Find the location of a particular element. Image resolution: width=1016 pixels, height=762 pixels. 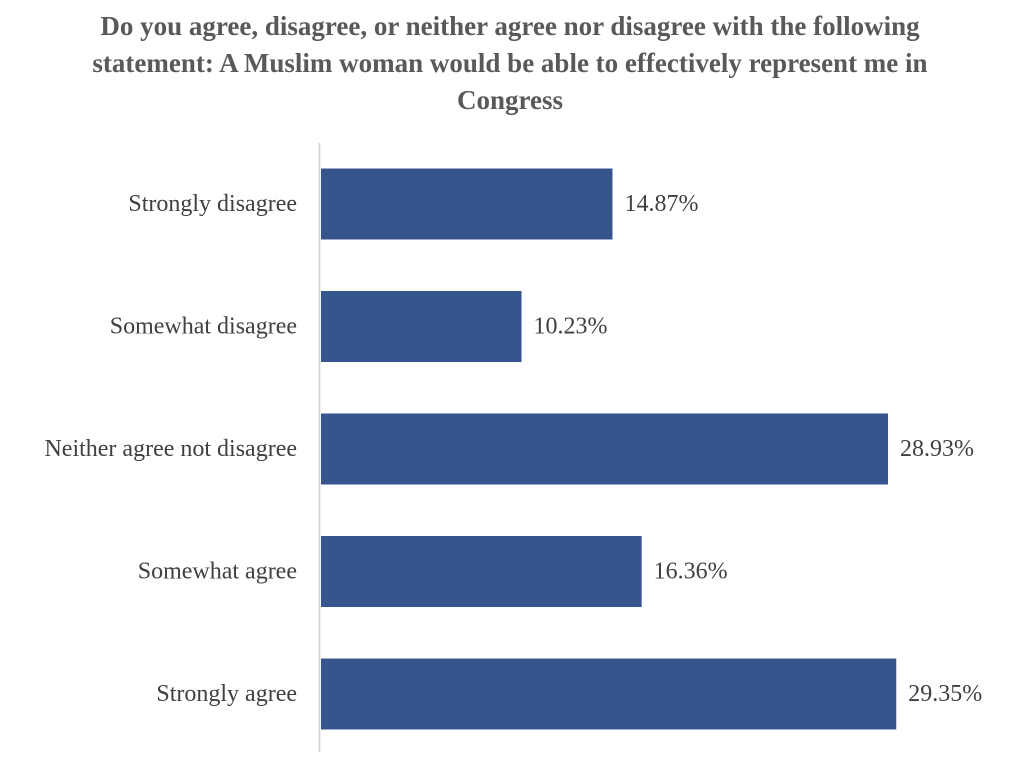

value-label: 28.93% is located at coordinates (937, 449).